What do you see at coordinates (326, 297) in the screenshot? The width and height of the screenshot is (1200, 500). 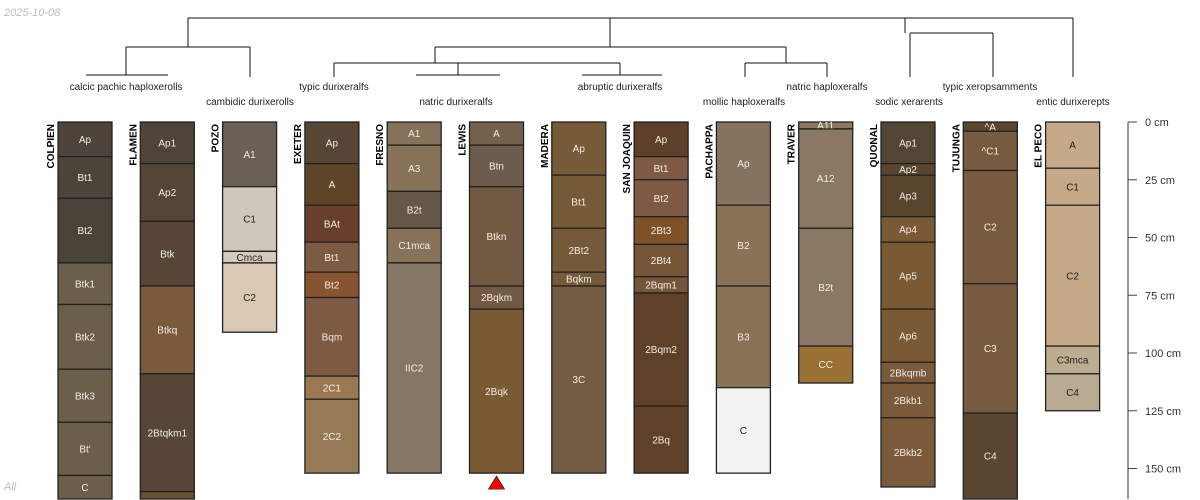 I see `soil-profile: EXETER Ap A BAt Bt1 Bt2 Bqm 2C1 2C2` at bounding box center [326, 297].